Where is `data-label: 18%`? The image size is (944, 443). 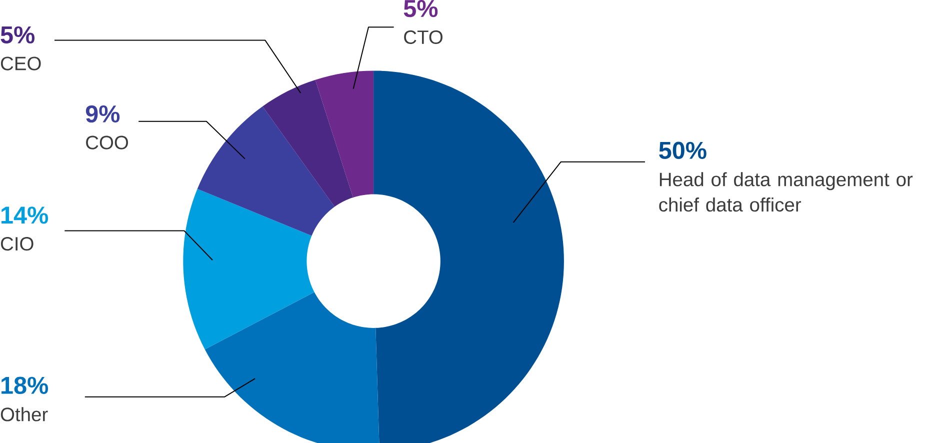 data-label: 18% is located at coordinates (25, 385).